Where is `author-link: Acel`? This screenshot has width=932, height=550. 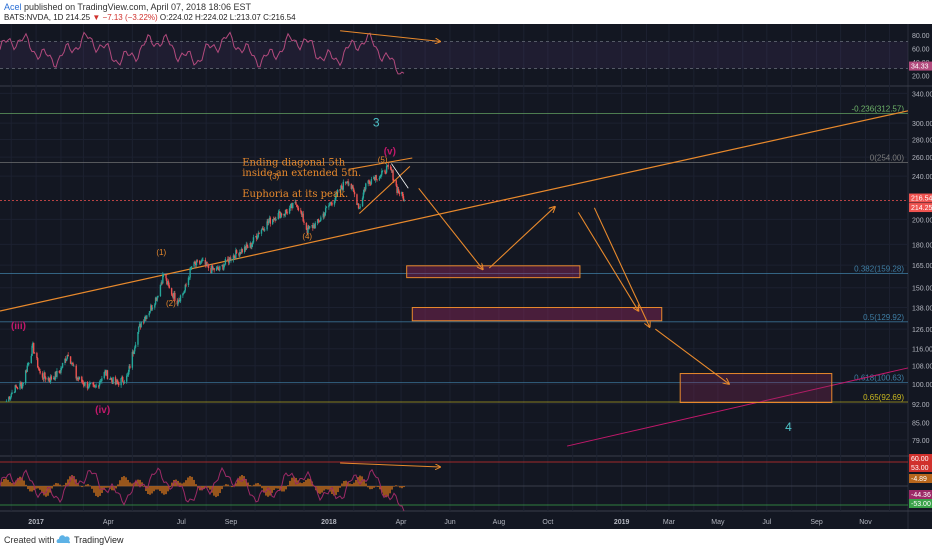 author-link: Acel is located at coordinates (13, 7).